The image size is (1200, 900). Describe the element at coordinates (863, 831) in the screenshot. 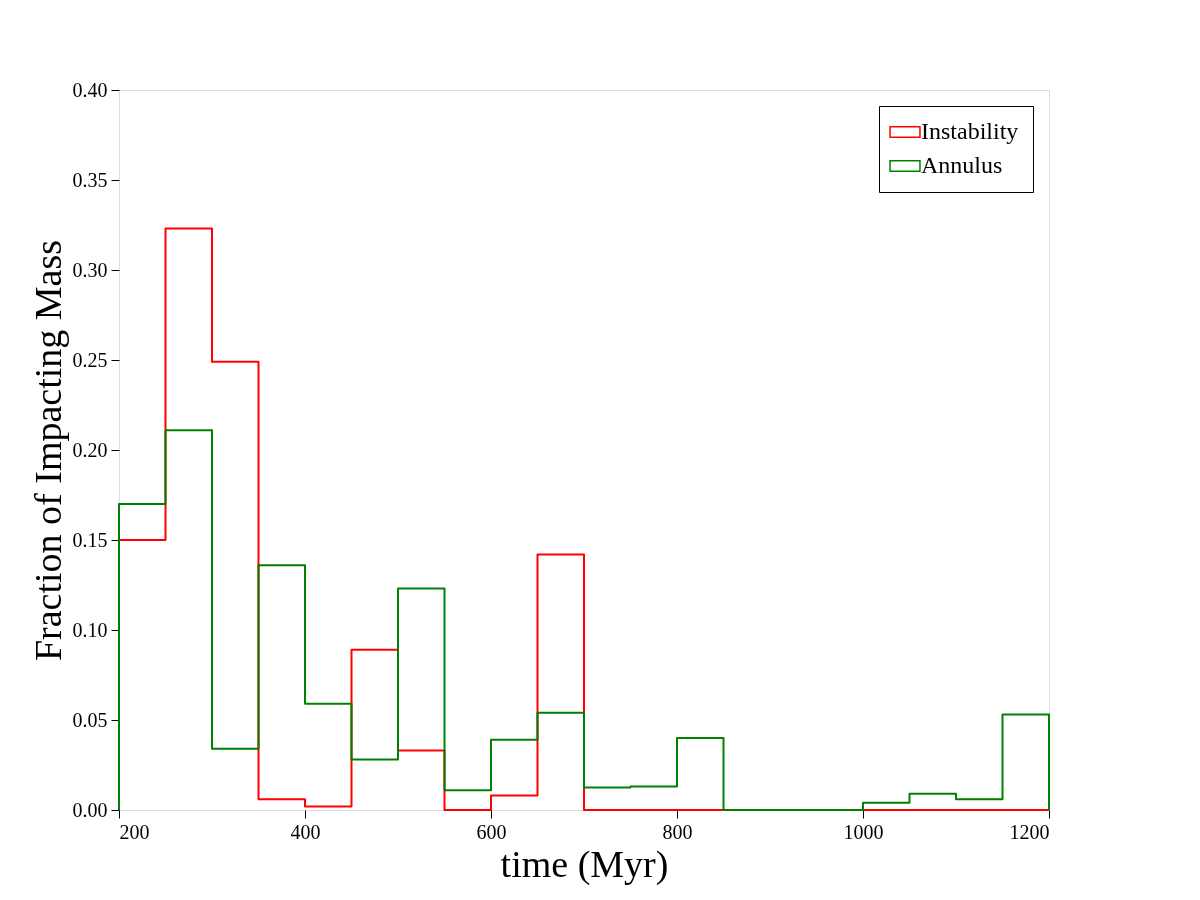

I see `x-tick-label: 1000` at that location.